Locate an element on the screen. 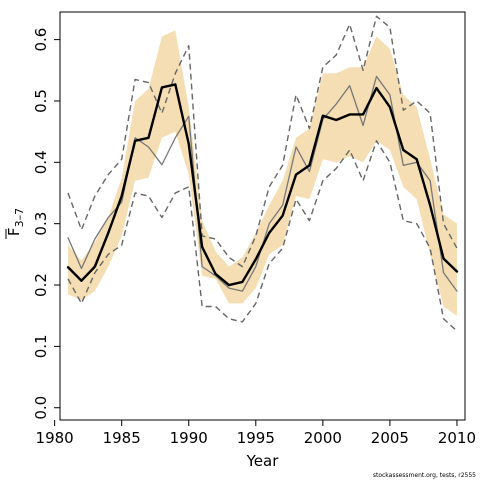  y-axis: 0.0 0.1 0.2 0.3 0.4 0.5 0.6 is located at coordinates (46, 224).